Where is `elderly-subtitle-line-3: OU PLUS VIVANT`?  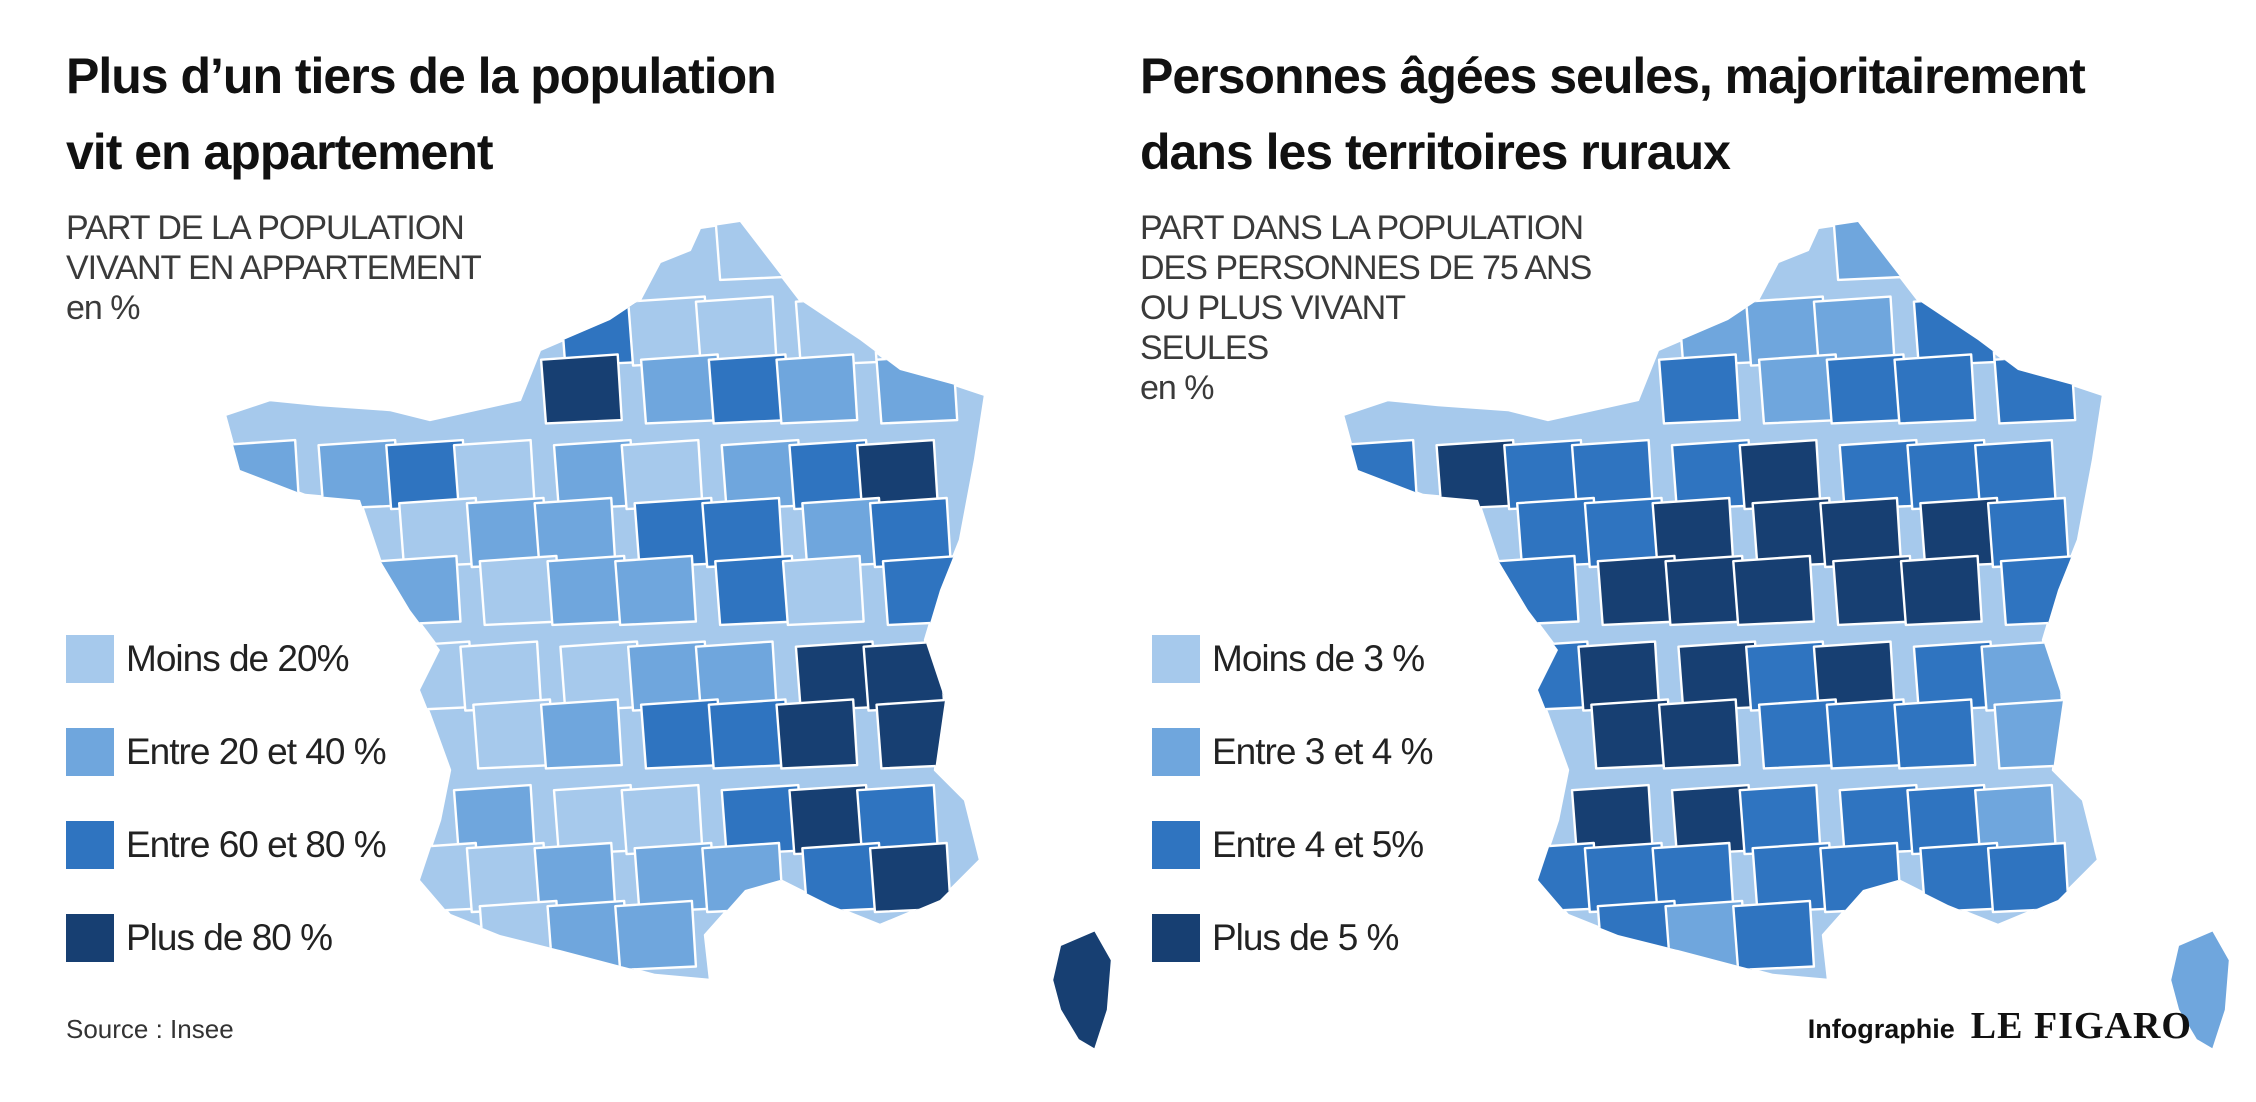
elderly-subtitle-line-3: OU PLUS VIVANT is located at coordinates (1273, 308).